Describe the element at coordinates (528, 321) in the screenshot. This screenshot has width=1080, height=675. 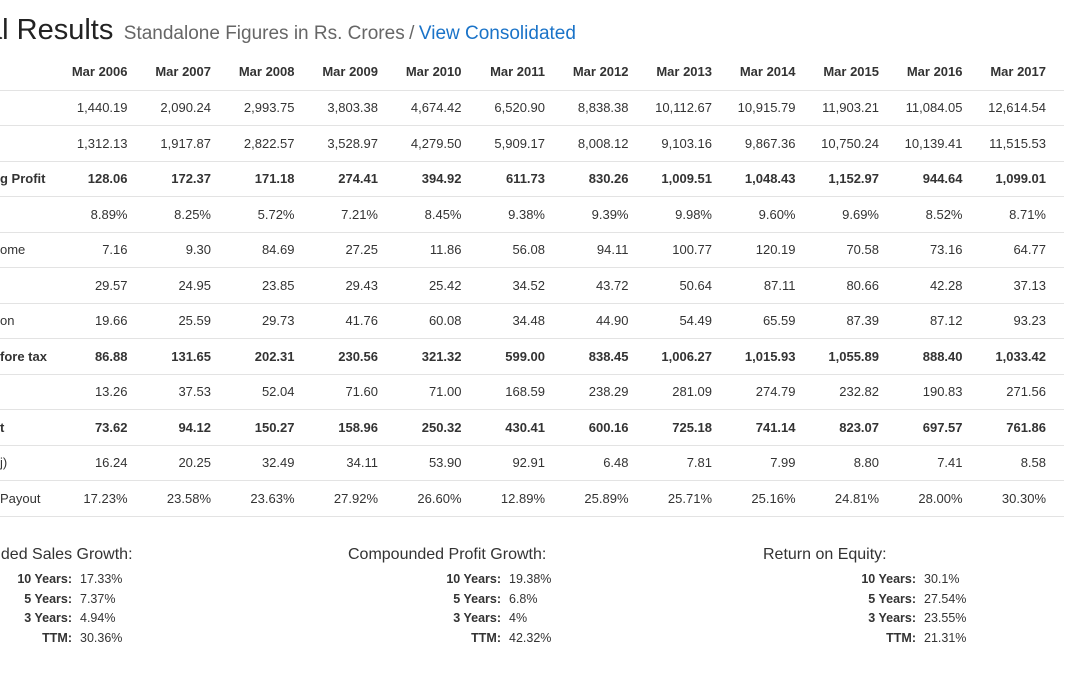
I see `table-cell: 34.48` at that location.